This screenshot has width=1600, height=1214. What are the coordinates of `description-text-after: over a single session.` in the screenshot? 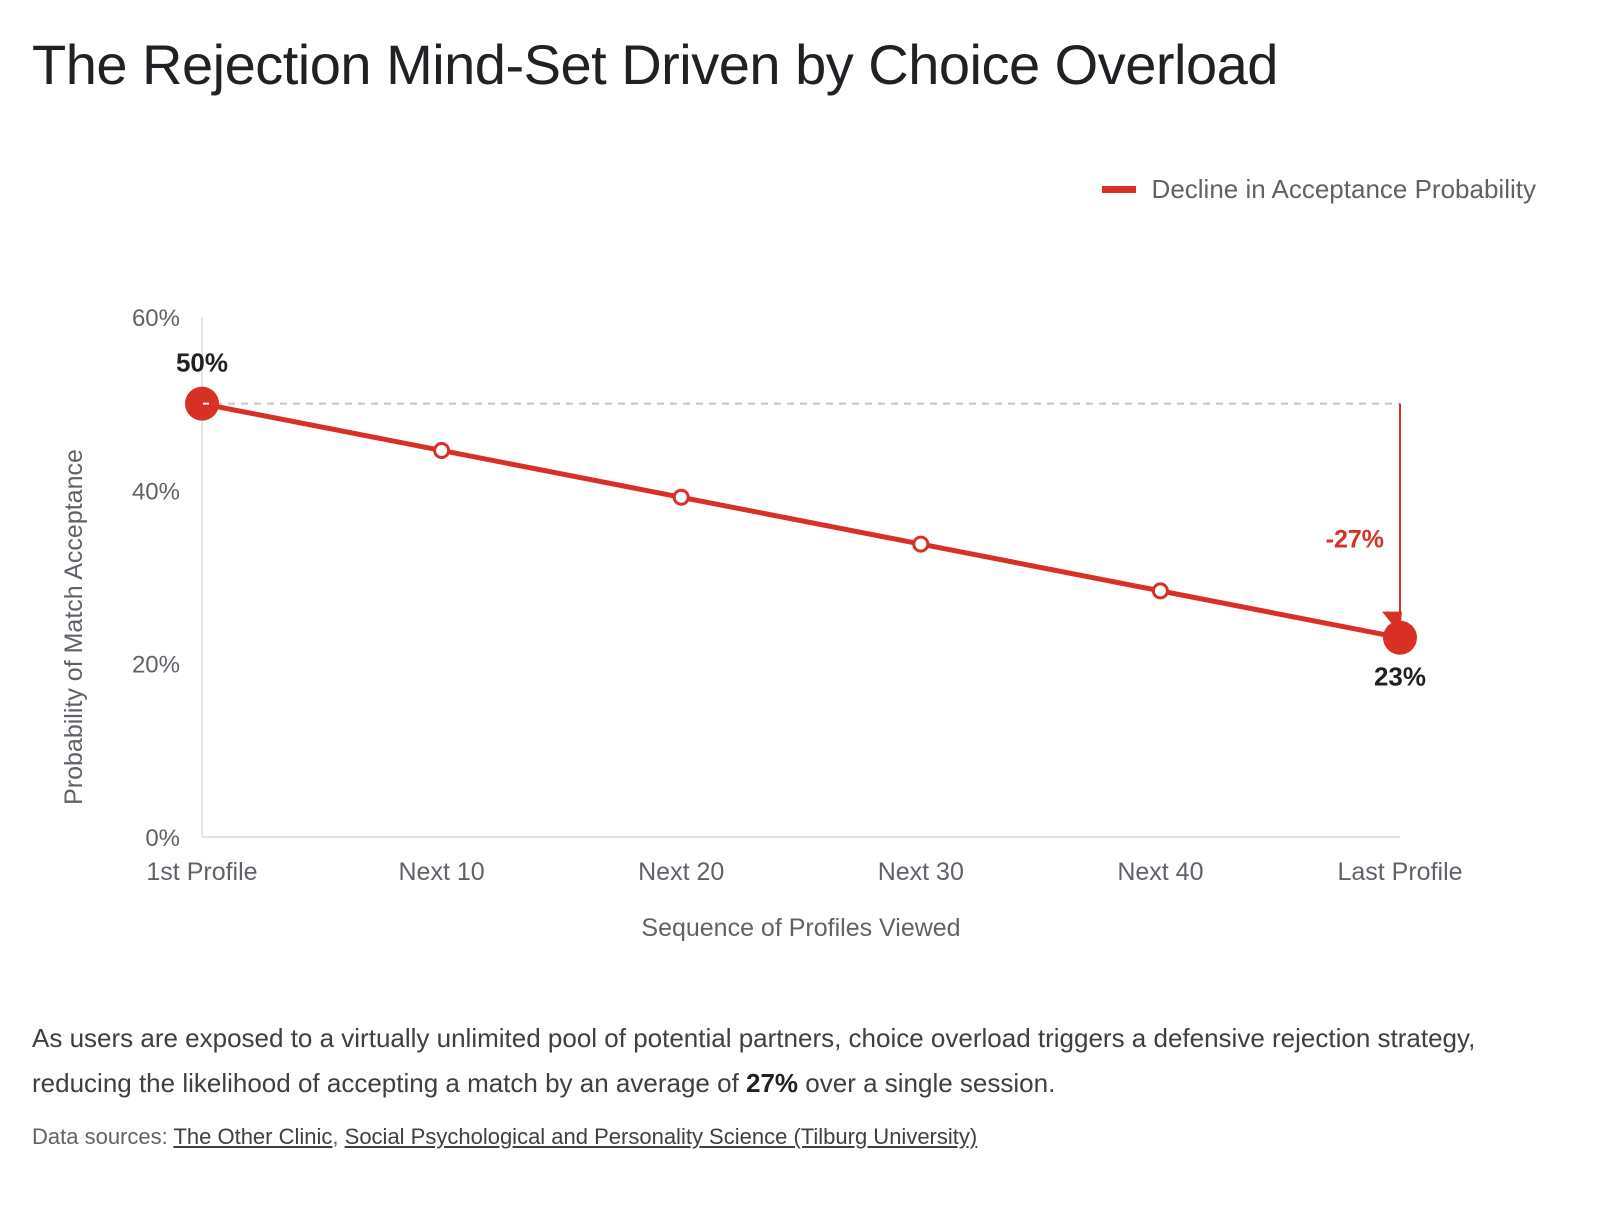 It's located at (927, 1083).